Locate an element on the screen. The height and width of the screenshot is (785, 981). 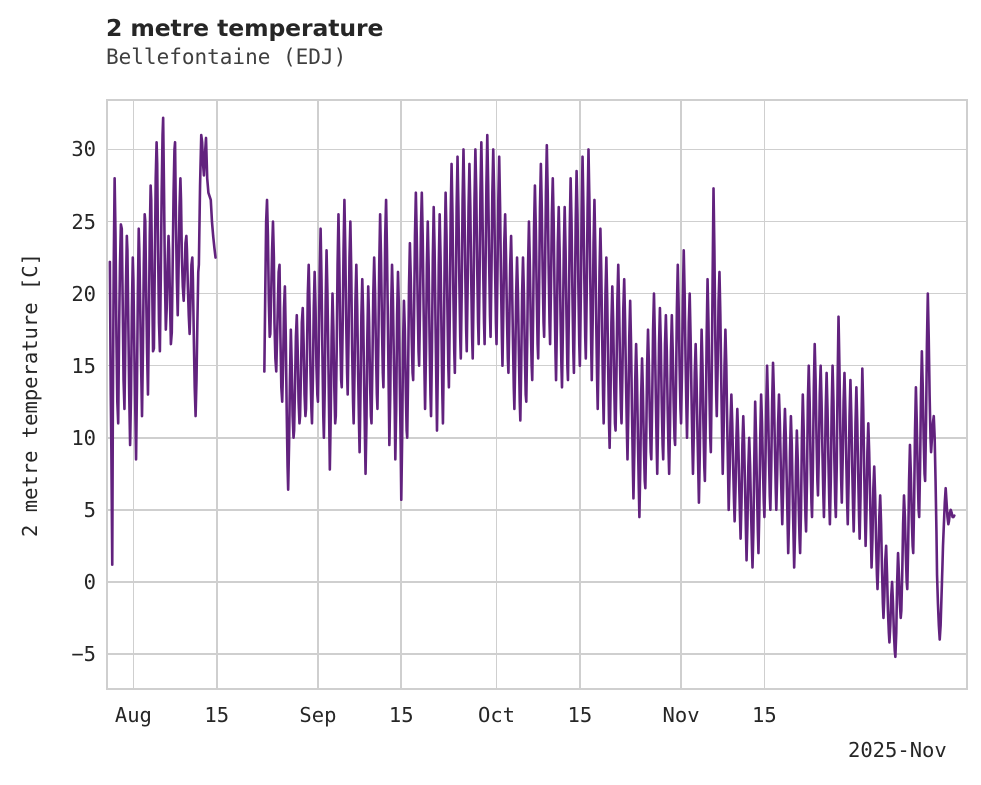
y-axis-tick-labels: −5 0 5 10 15 20 25 30 is located at coordinates (56, 394).